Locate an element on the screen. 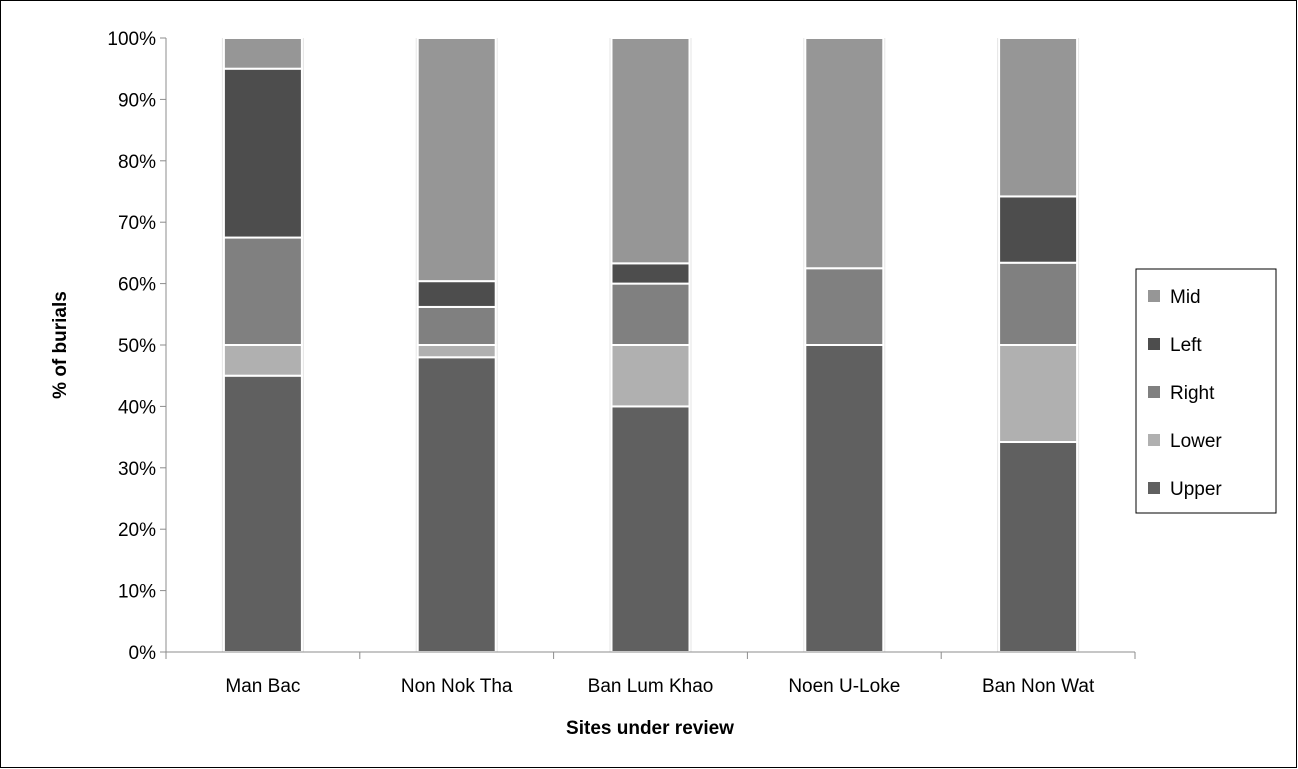  legend-swatch-left is located at coordinates (1154, 344).